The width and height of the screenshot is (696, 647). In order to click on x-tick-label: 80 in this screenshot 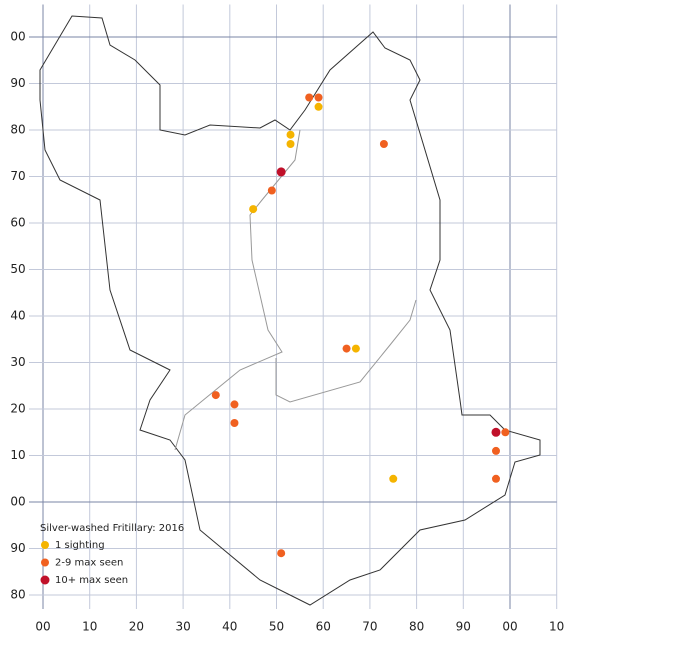, I will do `click(416, 627)`.